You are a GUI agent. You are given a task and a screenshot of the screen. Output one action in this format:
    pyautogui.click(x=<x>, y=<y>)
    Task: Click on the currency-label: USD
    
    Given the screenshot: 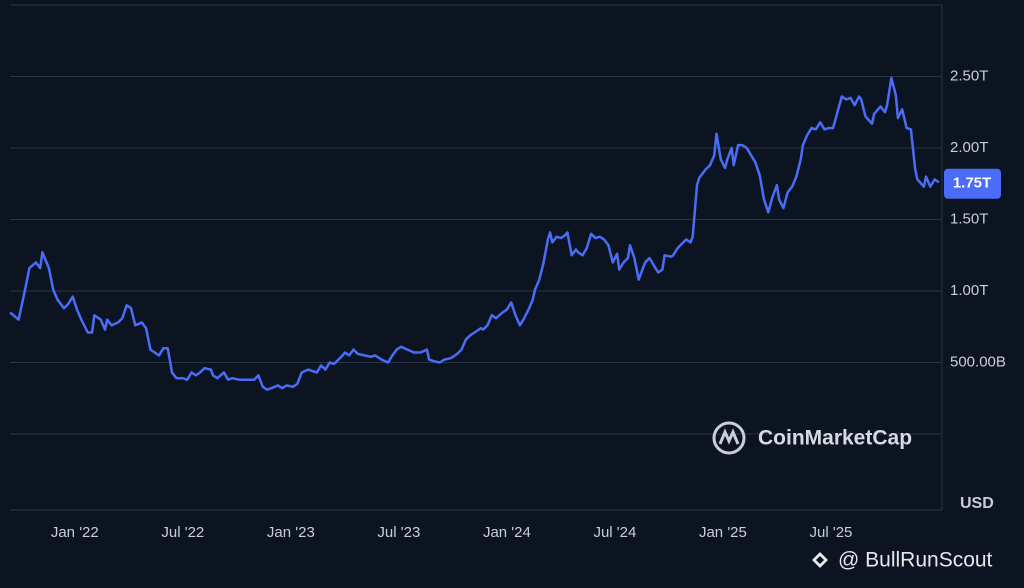 What is the action you would take?
    pyautogui.click(x=977, y=503)
    